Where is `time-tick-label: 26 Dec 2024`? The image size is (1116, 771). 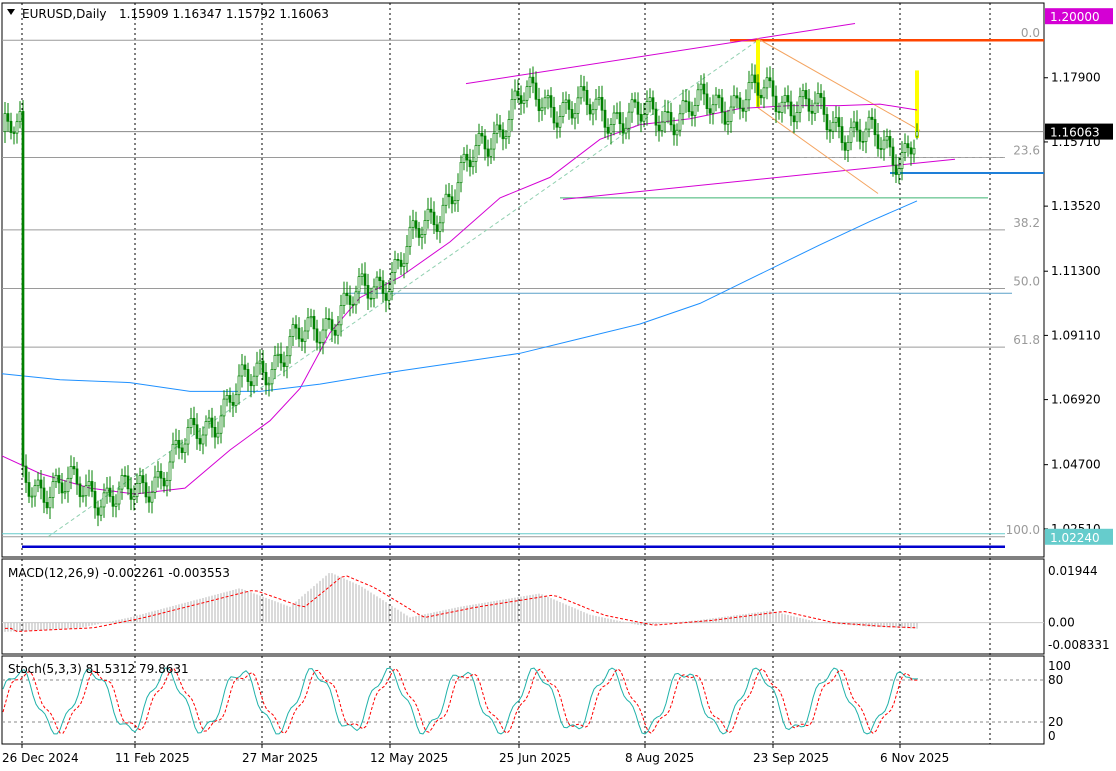 time-tick-label: 26 Dec 2024 is located at coordinates (40, 758).